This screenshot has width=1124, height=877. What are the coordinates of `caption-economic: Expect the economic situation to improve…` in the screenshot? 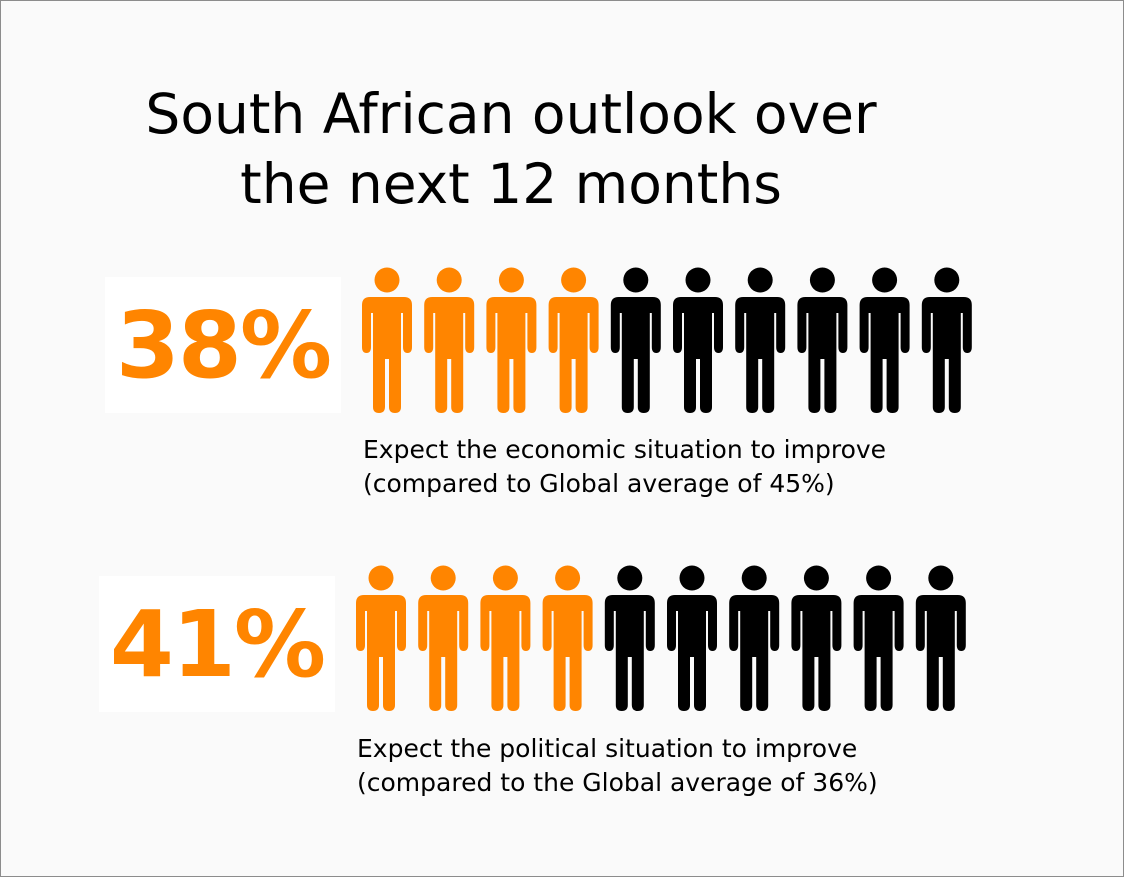 It's located at (624, 467).